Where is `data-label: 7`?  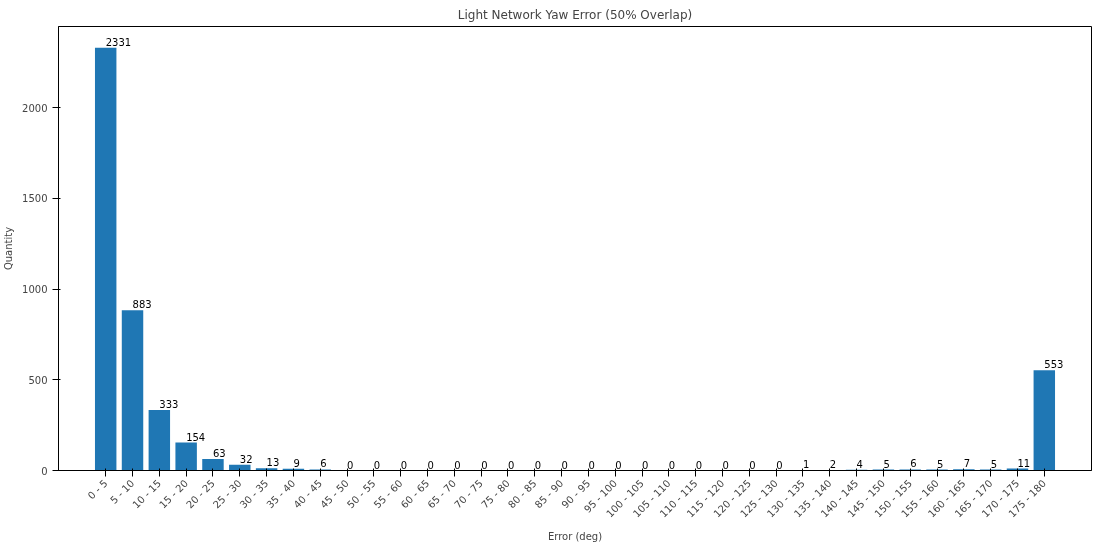 data-label: 7 is located at coordinates (967, 464).